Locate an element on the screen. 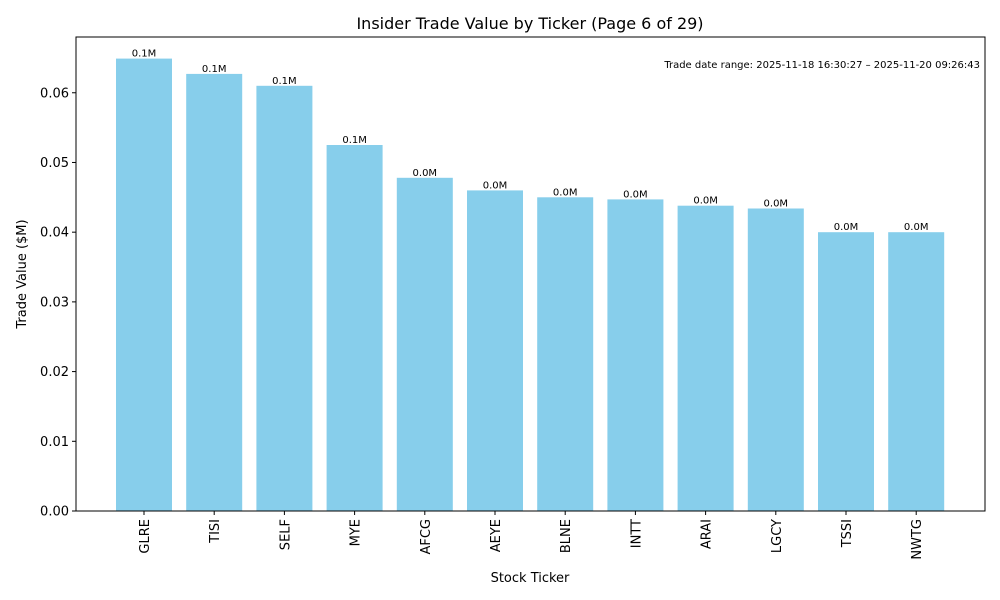  x-tick-label: INTT is located at coordinates (636, 533).